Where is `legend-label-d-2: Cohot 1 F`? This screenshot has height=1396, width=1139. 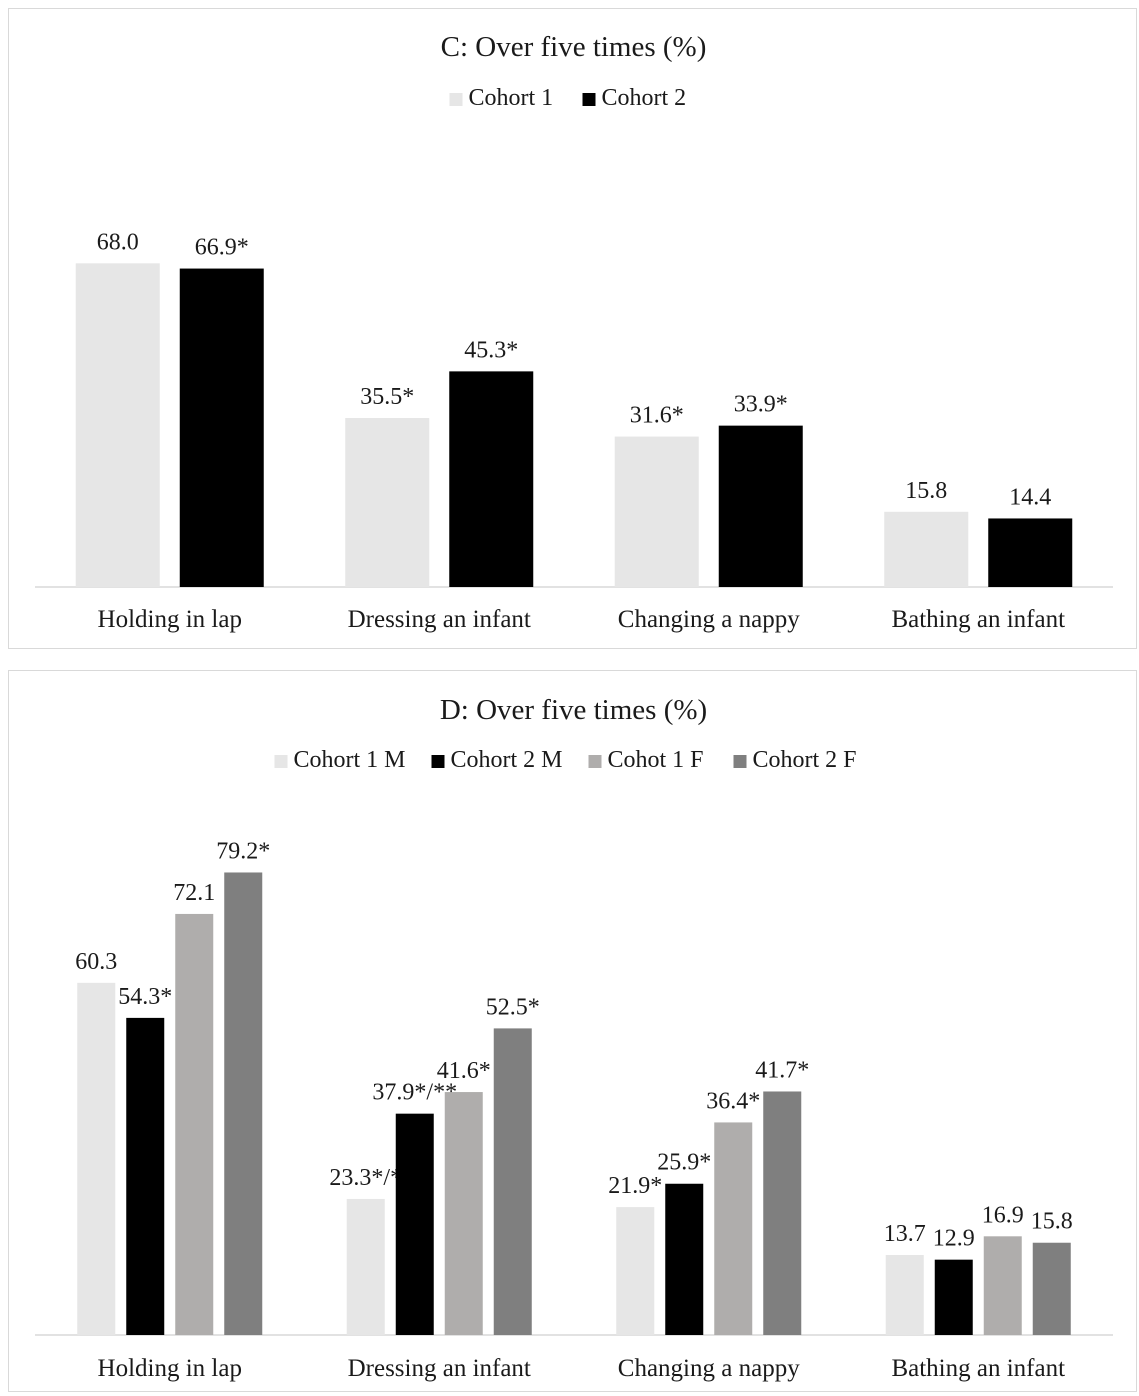
legend-label-d-2: Cohot 1 F is located at coordinates (656, 760).